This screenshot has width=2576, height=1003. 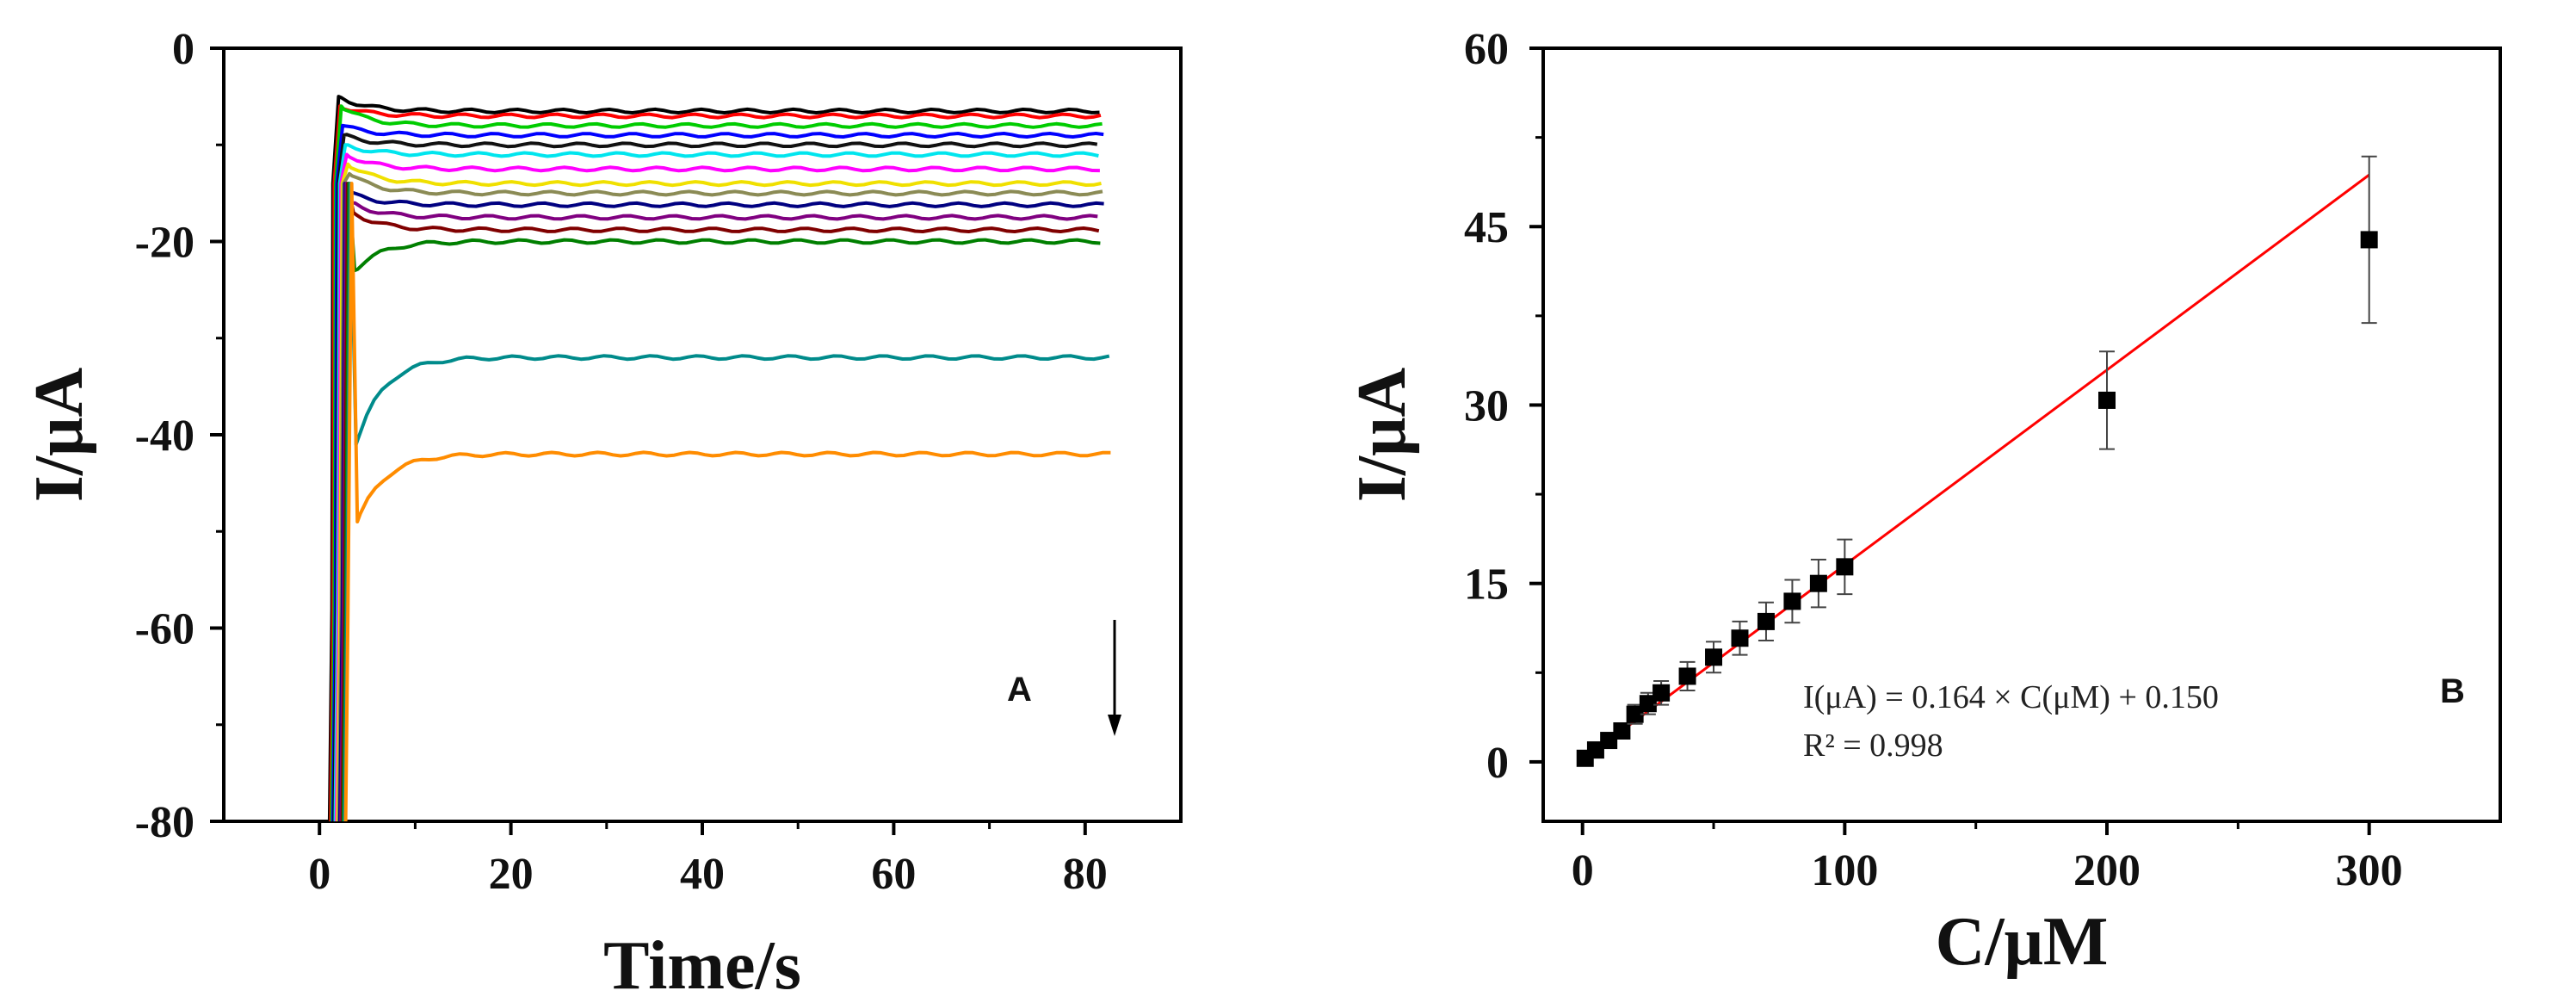 What do you see at coordinates (702, 874) in the screenshot?
I see `panel-a-x-tick-label: 40` at bounding box center [702, 874].